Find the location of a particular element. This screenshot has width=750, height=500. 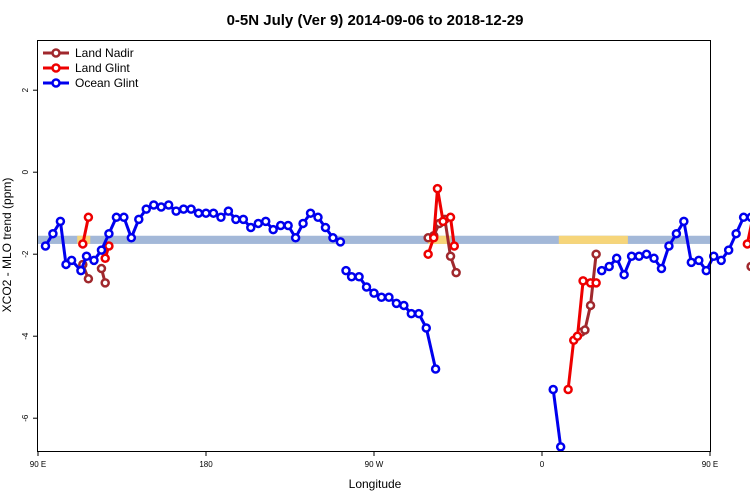

x-tick-label: 180 is located at coordinates (206, 464).